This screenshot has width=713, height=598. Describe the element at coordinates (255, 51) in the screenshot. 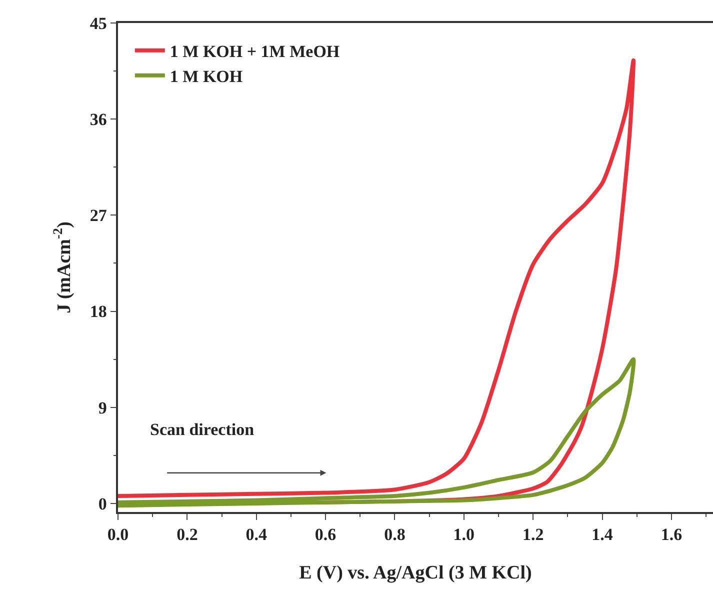

I see `legend-label: 1 M KOH + 1M MeOH` at that location.